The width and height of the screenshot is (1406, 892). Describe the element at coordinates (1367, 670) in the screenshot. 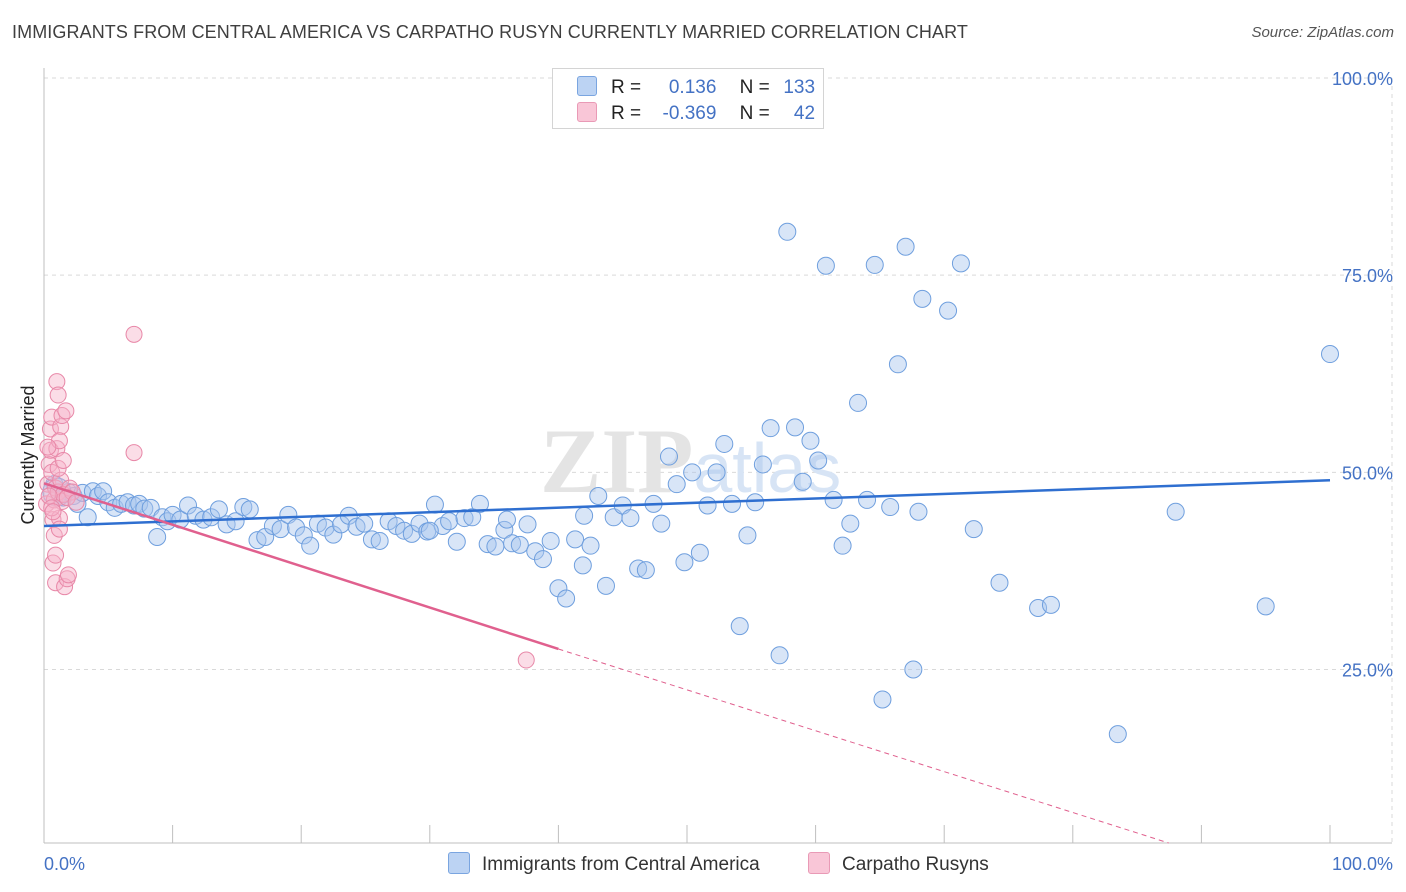

I see `y-tick-label: 25.0%` at that location.